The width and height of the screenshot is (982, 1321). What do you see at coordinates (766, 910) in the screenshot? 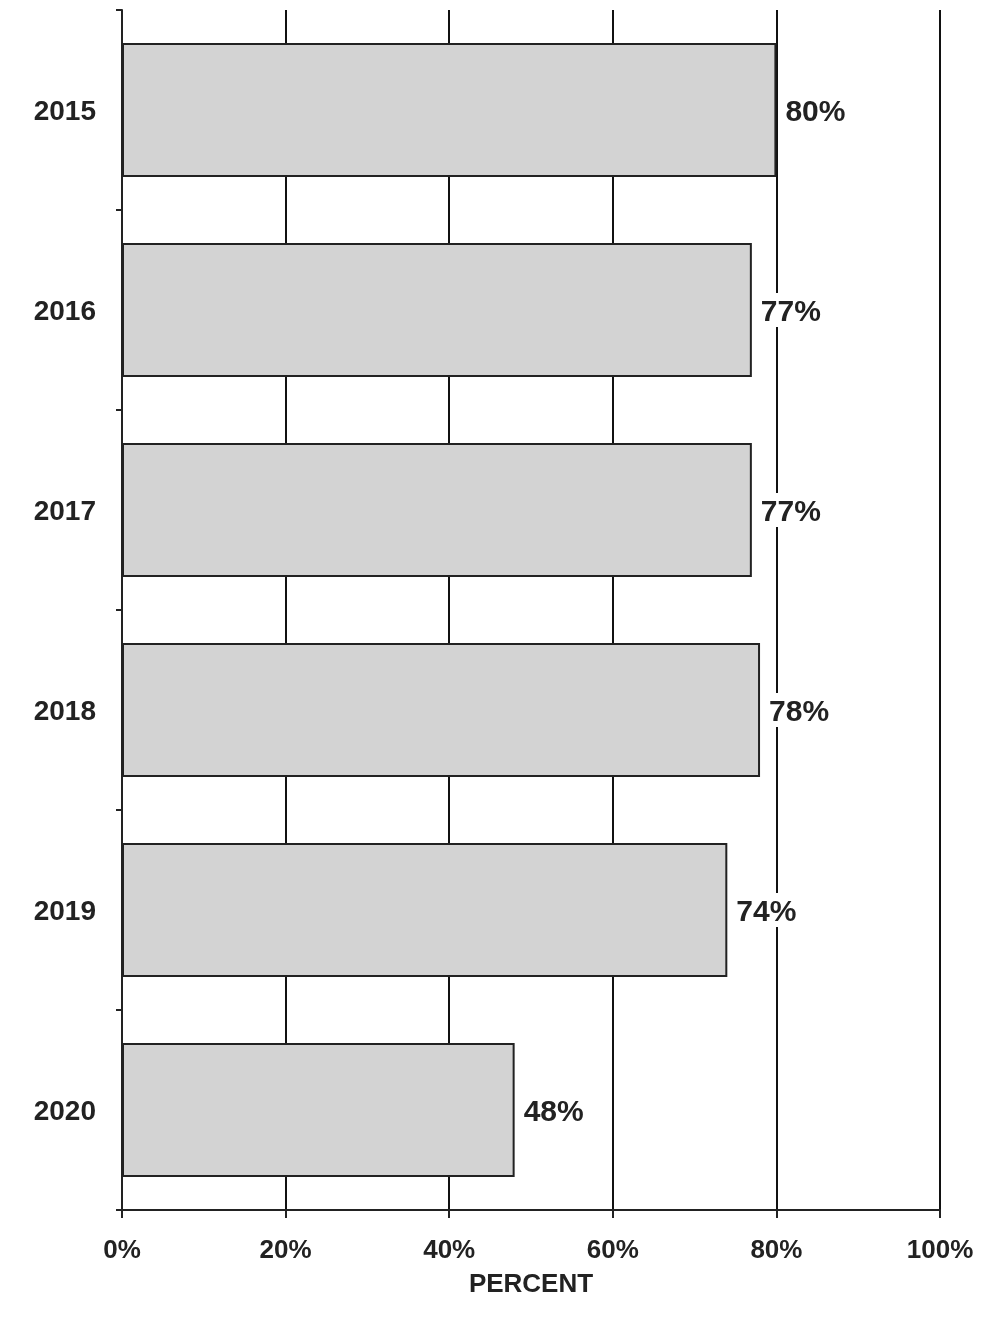
I see `data-label: 74%` at bounding box center [766, 910].